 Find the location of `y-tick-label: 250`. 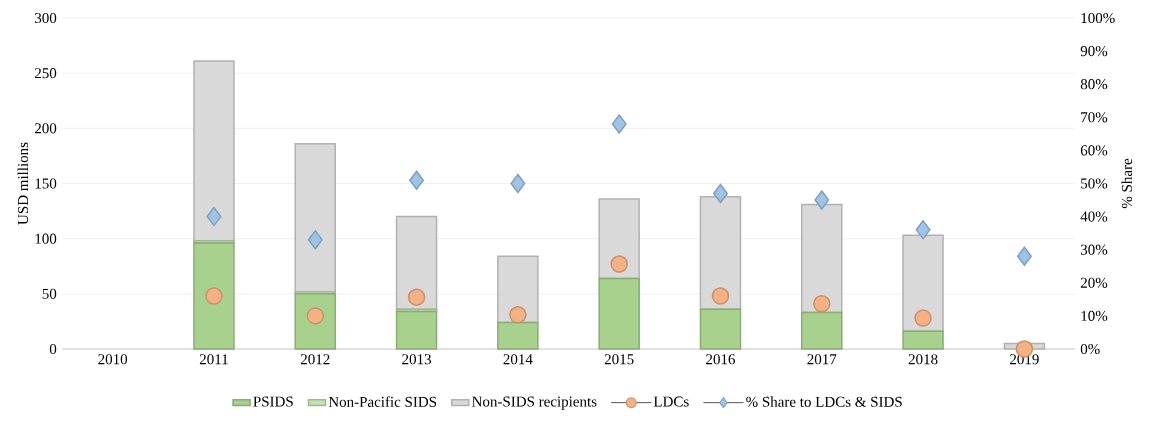

y-tick-label: 250 is located at coordinates (45, 73).